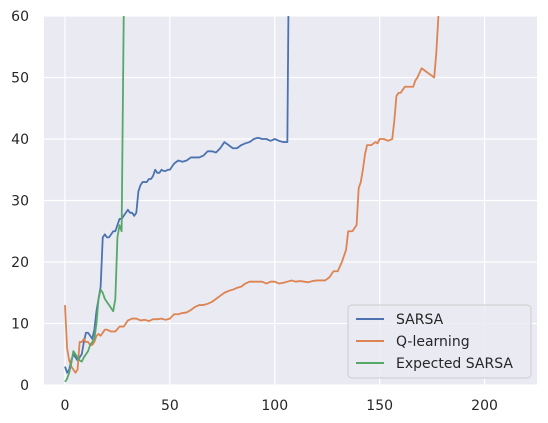 This screenshot has height=423, width=548. I want to click on legend-box, so click(439, 341).